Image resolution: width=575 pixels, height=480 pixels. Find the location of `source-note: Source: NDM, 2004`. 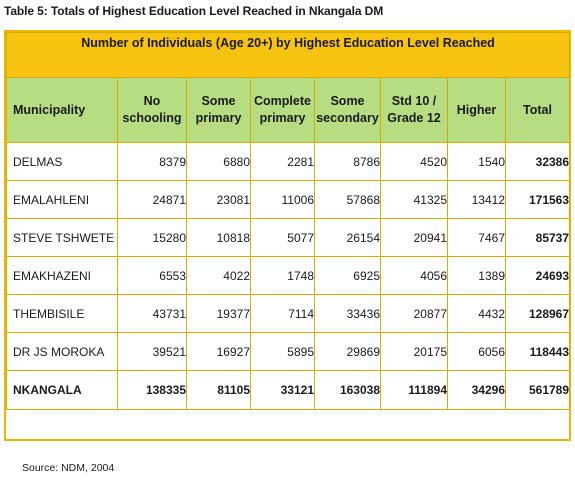

source-note: Source: NDM, 2004 is located at coordinates (68, 468).